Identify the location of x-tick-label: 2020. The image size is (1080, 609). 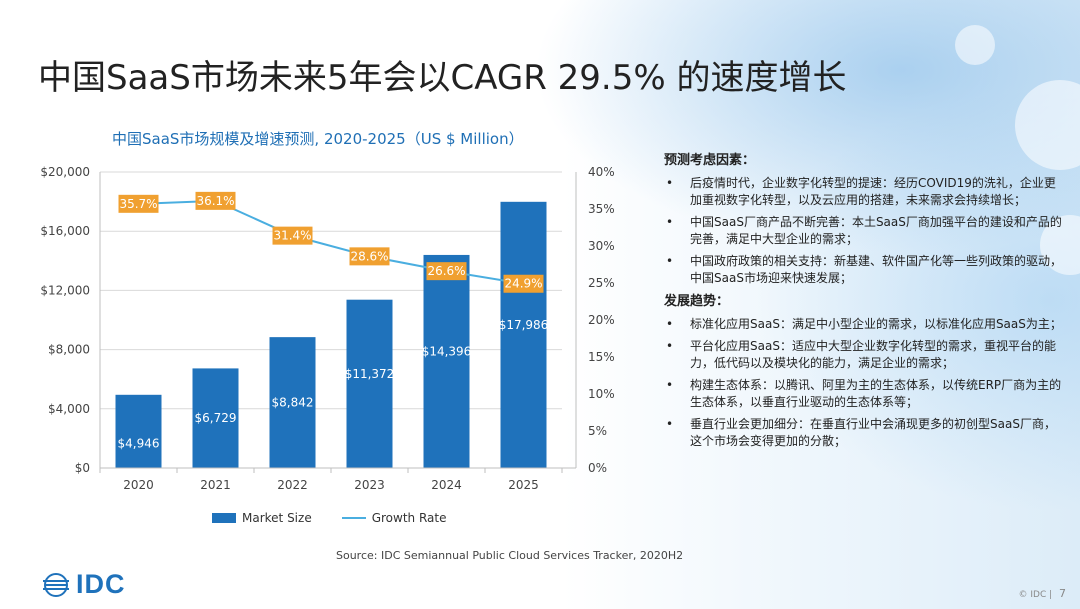
(138, 485).